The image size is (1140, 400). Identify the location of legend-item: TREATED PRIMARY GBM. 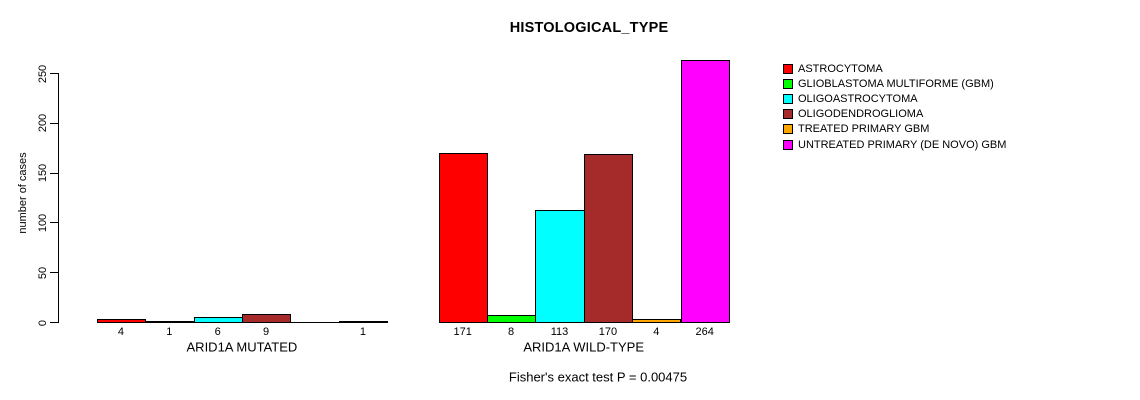
(856, 129).